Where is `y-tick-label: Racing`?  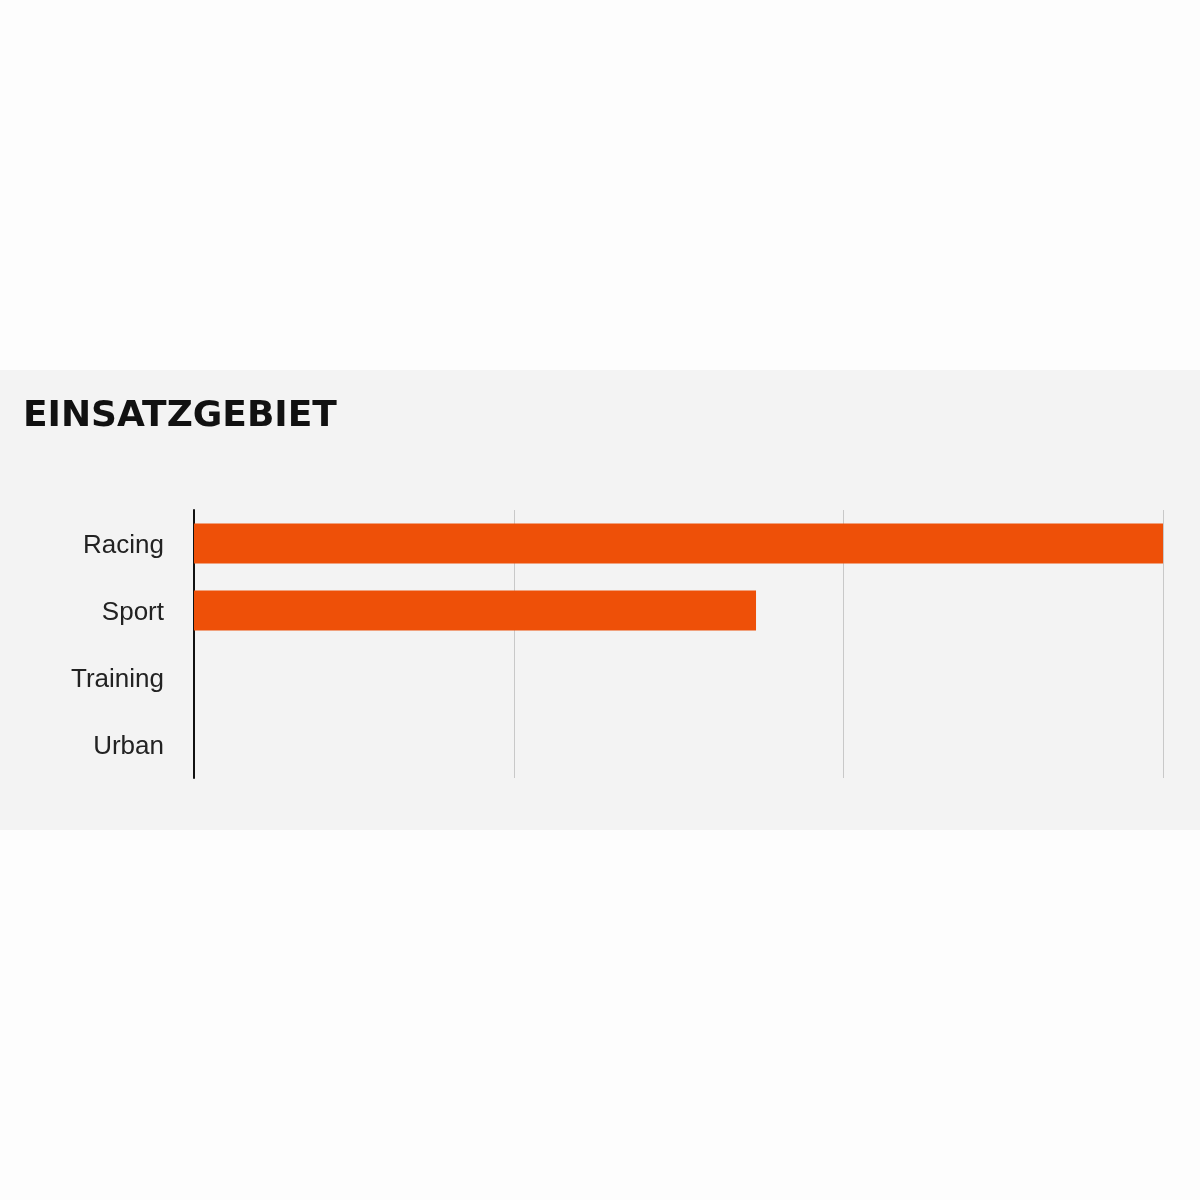 y-tick-label: Racing is located at coordinates (123, 543).